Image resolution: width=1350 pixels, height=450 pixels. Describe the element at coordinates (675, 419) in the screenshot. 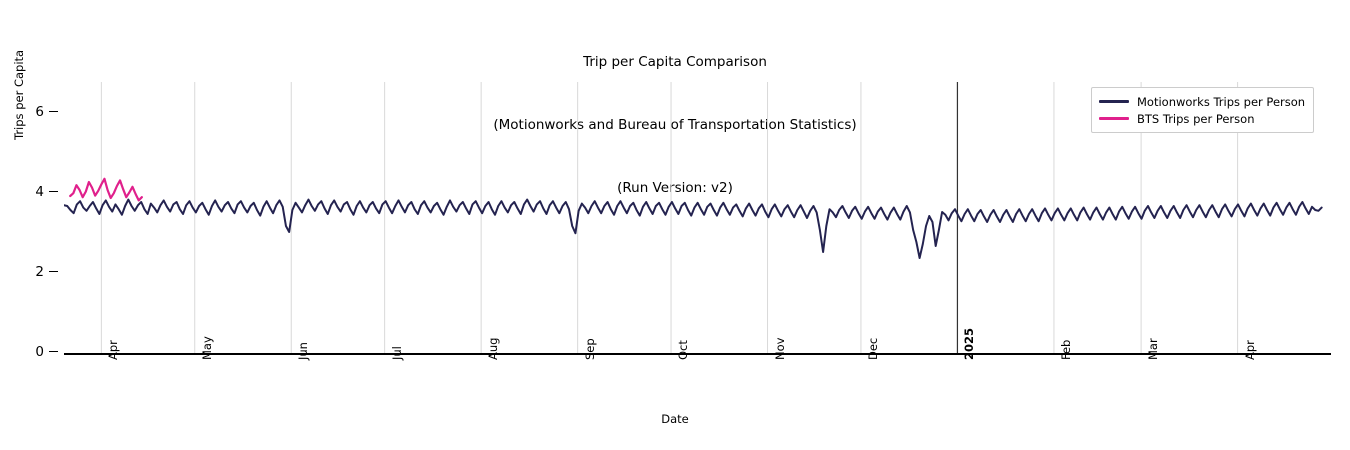

I see `x-axis-label: Date` at that location.